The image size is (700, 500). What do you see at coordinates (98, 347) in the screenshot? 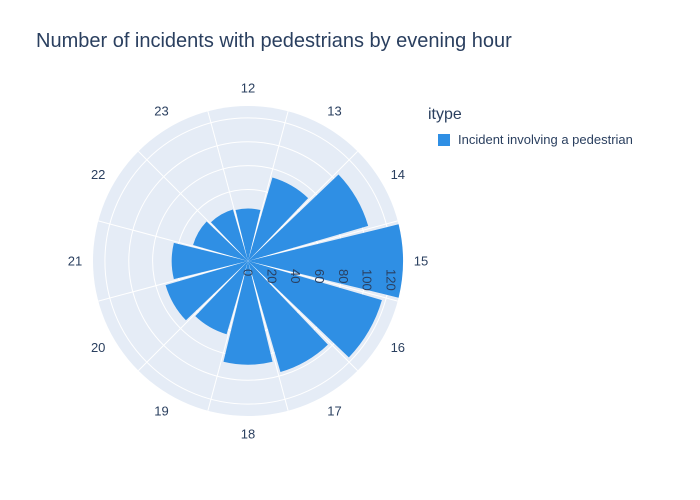
I see `angular-tick-label: 20` at bounding box center [98, 347].